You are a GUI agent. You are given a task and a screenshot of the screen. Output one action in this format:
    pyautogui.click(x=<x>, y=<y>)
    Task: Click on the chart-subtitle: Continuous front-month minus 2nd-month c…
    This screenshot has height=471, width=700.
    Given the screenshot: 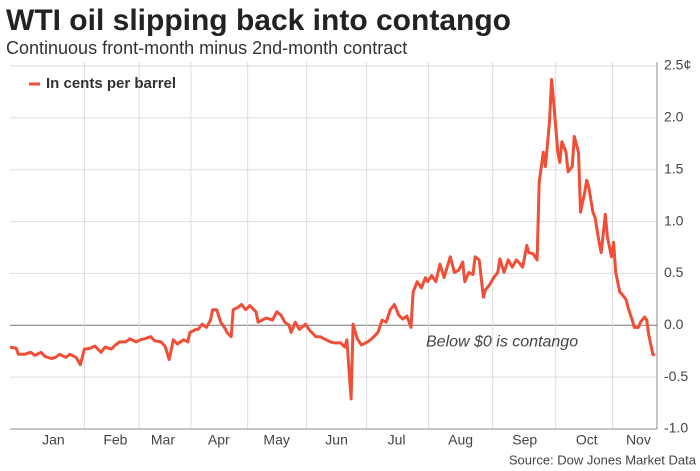 What is the action you would take?
    pyautogui.click(x=206, y=48)
    